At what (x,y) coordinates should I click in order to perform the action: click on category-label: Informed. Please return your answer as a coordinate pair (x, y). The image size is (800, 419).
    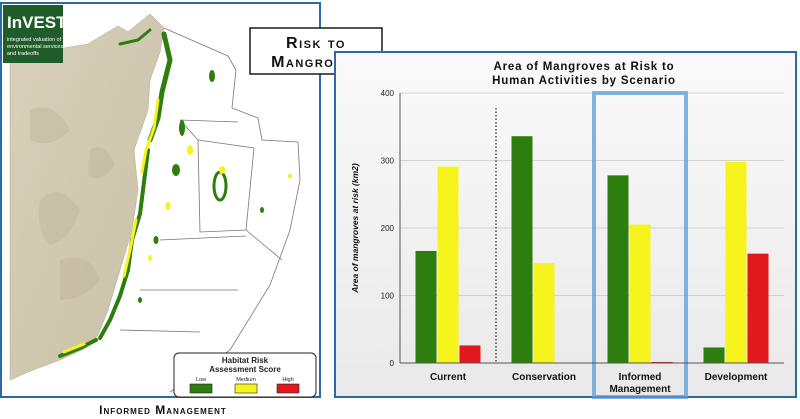
    Looking at the image, I should click on (640, 377).